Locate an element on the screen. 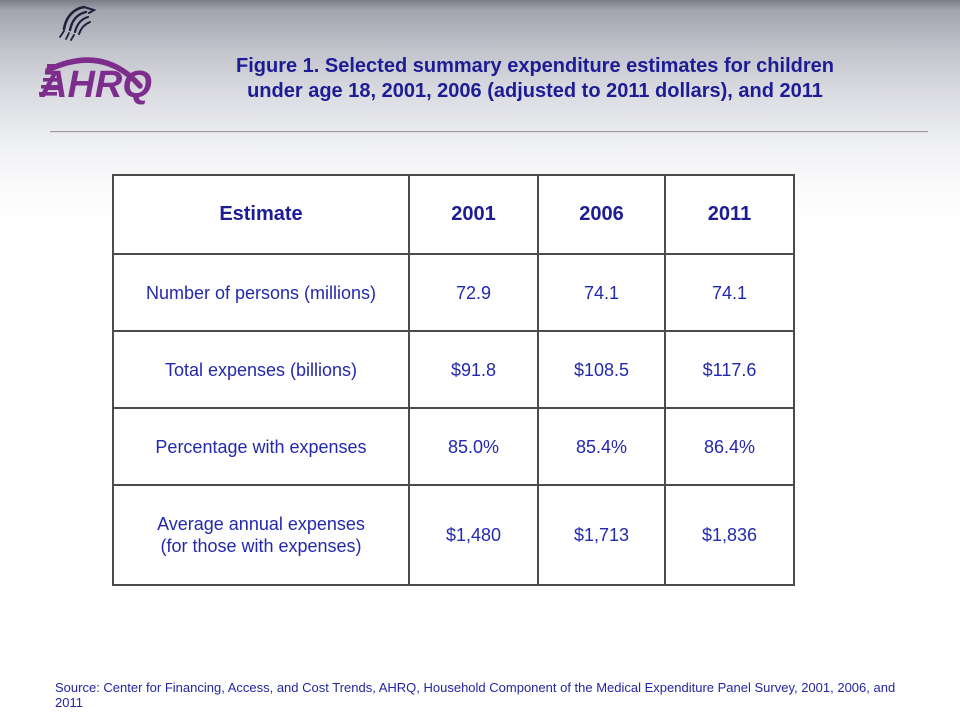  row-label: Number of persons (millions) is located at coordinates (261, 292).